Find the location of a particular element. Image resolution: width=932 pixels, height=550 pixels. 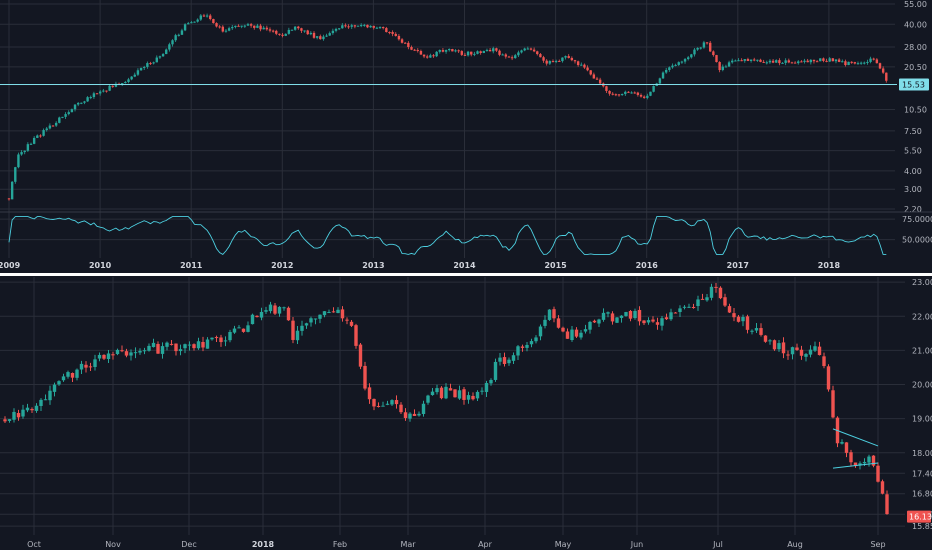

top-time-tick-label: 2015 is located at coordinates (555, 265).